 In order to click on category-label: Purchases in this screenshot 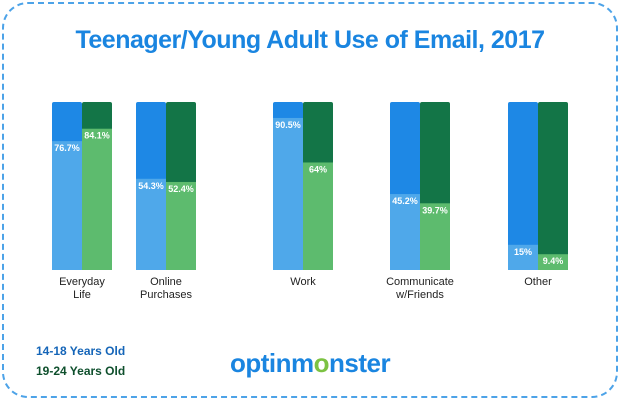, I will do `click(166, 295)`.